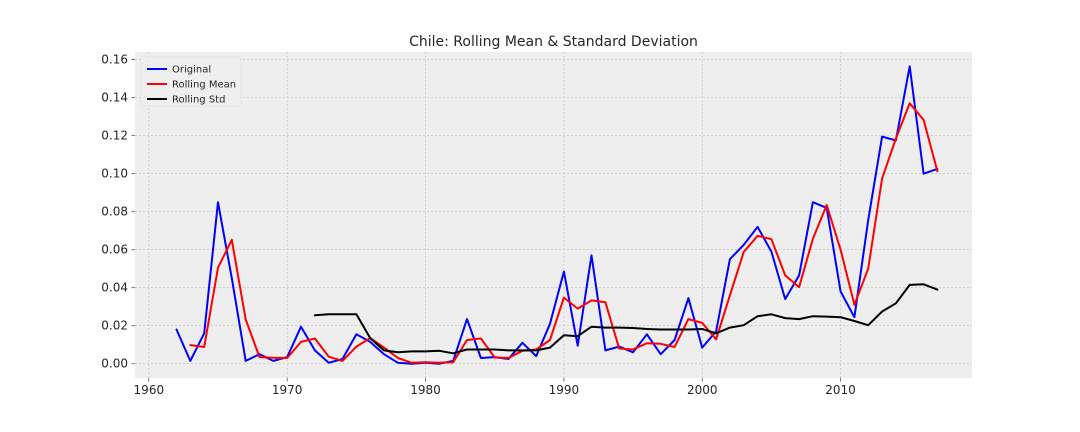 This screenshot has width=1080, height=432. Describe the element at coordinates (114, 60) in the screenshot. I see `y-tick-label: 0.16` at that location.